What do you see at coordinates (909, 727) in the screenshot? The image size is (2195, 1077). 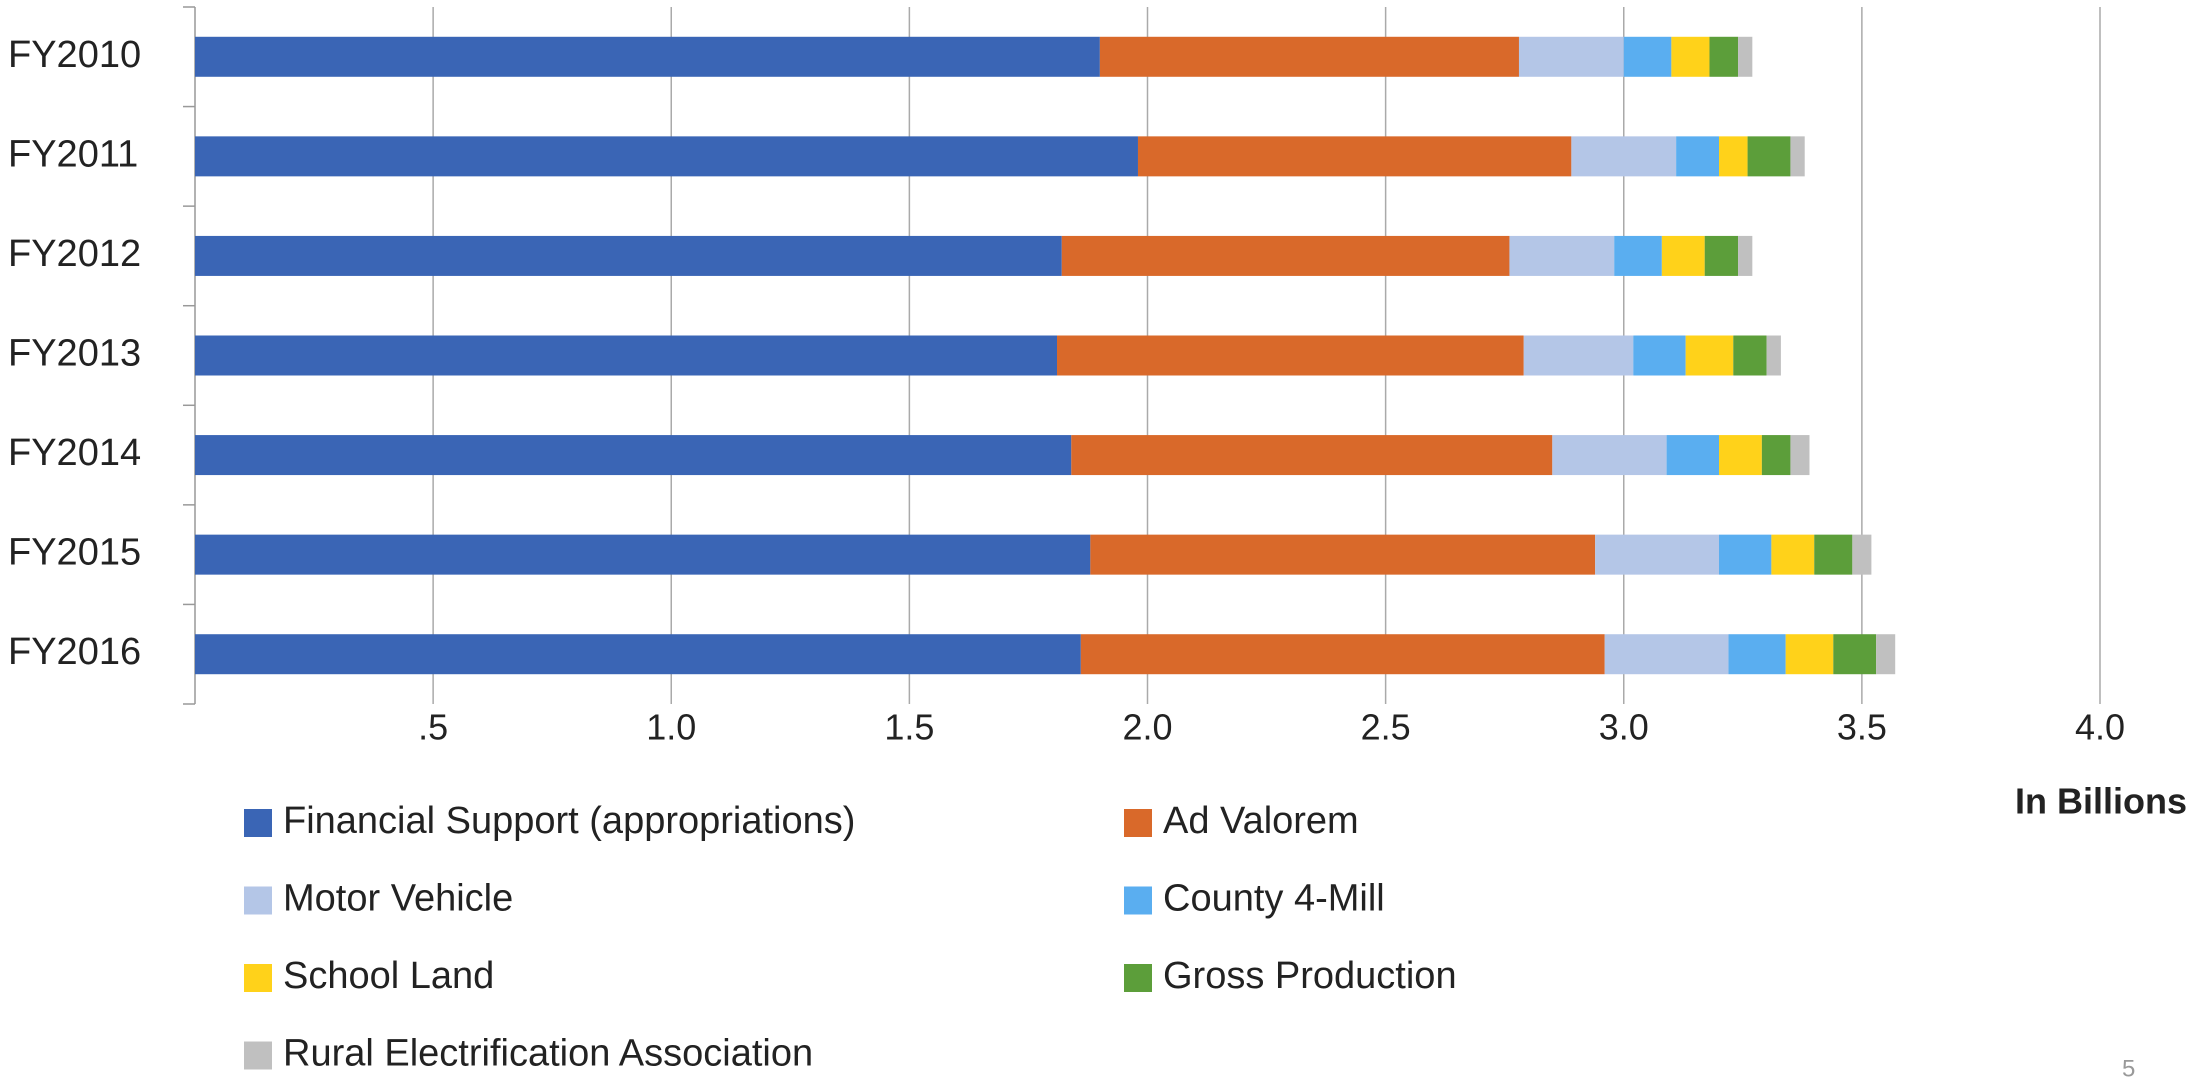 I see `x-tick-label: 1.5` at bounding box center [909, 727].